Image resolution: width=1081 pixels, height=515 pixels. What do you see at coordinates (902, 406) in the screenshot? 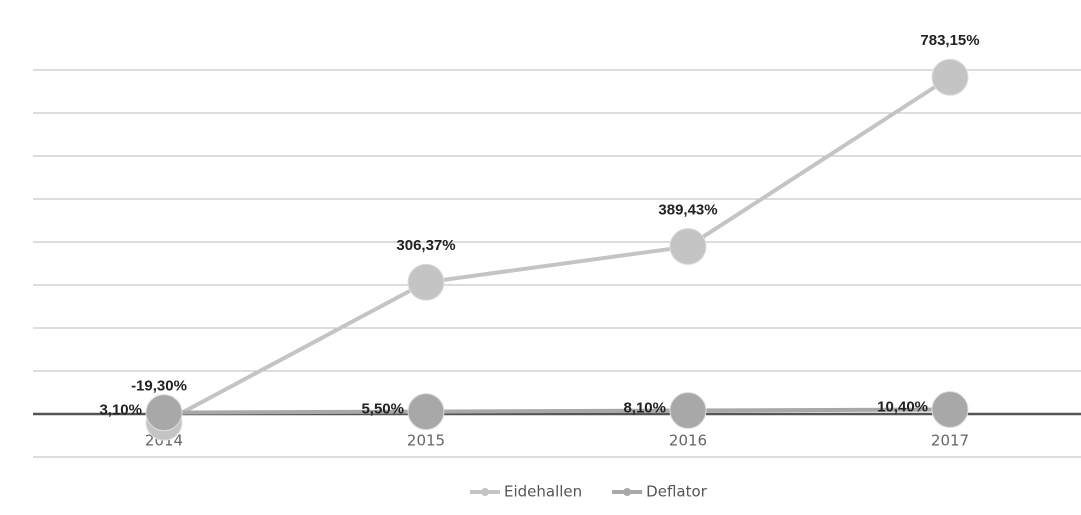
I see `data-label: 10,40%` at bounding box center [902, 406].